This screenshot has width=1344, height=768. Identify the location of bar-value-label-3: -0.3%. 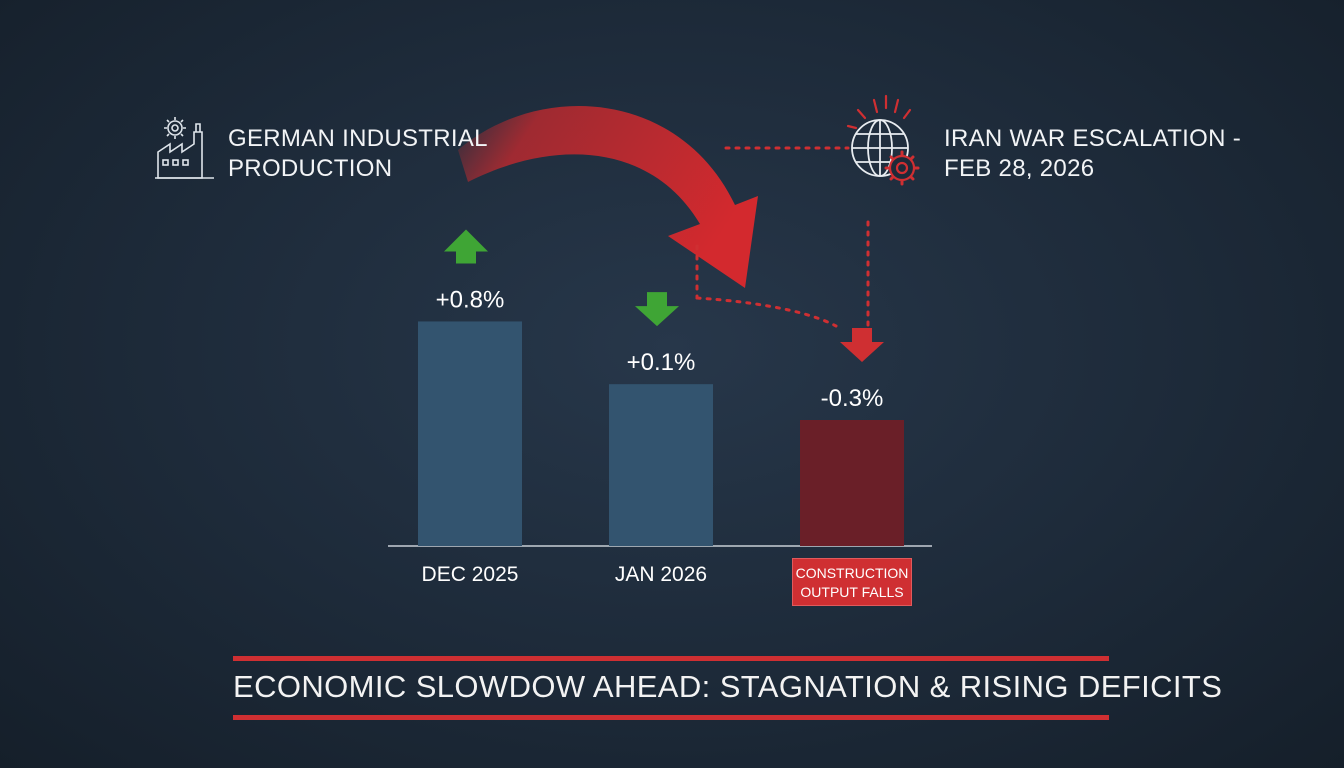
(852, 398).